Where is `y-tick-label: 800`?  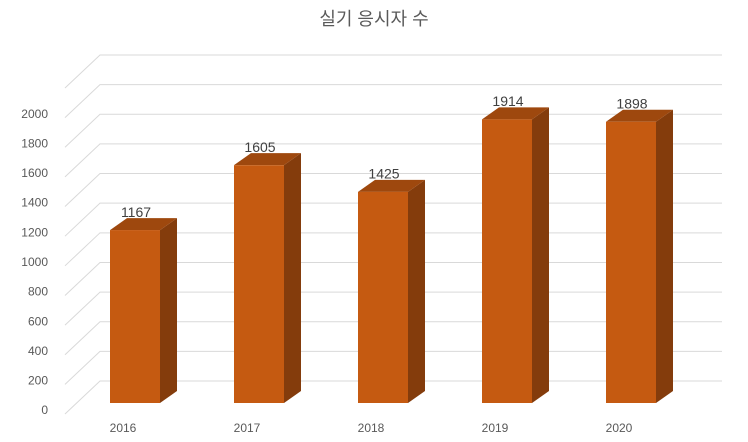 y-tick-label: 800 is located at coordinates (38, 292).